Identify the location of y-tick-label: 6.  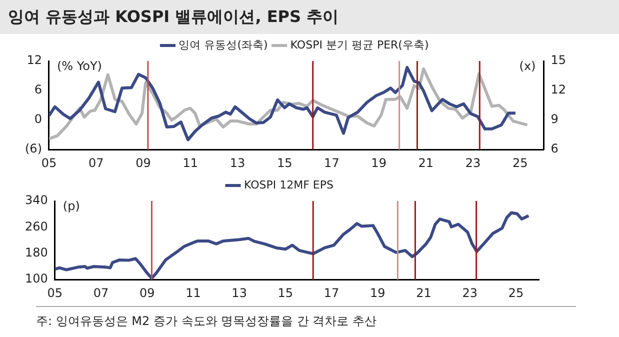
(38, 89).